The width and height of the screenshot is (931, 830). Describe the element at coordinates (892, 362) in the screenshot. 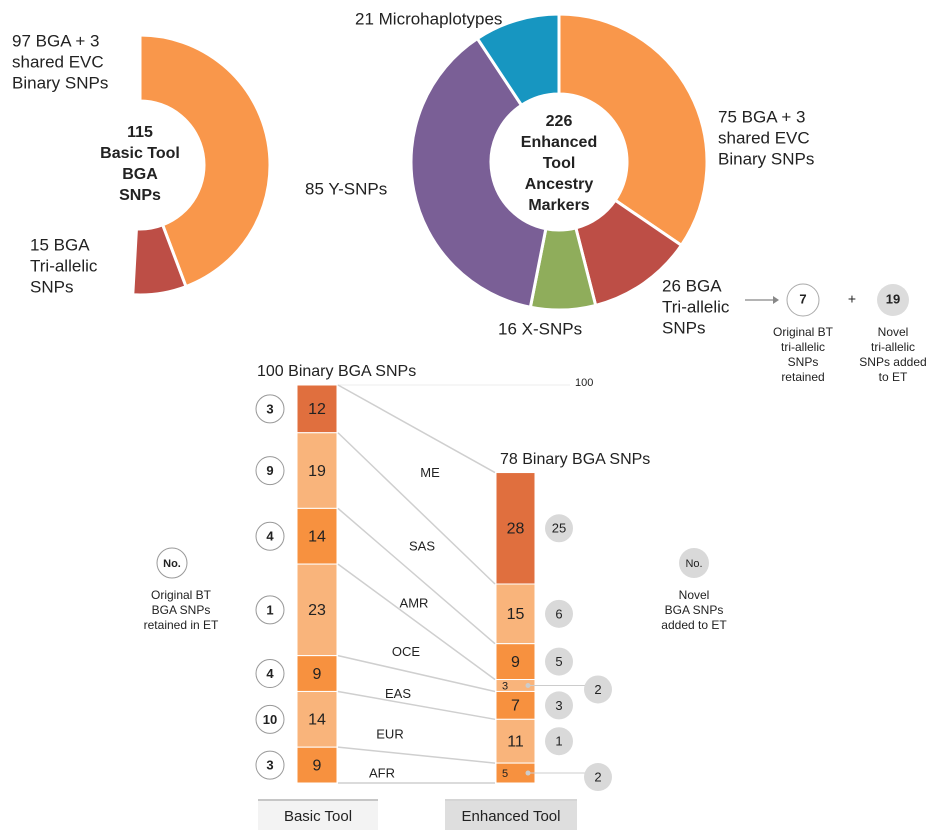

I see `breakdown-label: SNPs added` at that location.